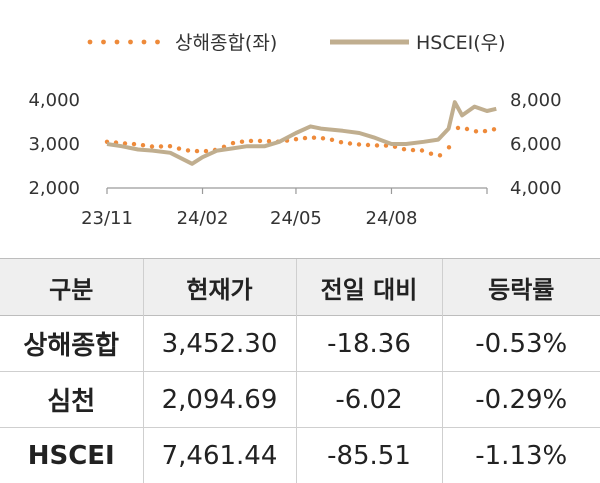  What do you see at coordinates (54, 188) in the screenshot?
I see `y-left-tick-label: 2,000` at bounding box center [54, 188].